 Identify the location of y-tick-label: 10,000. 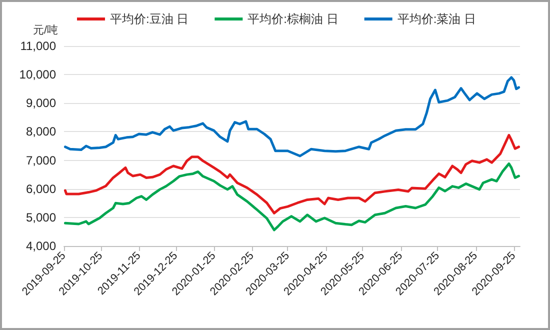
(37, 75).